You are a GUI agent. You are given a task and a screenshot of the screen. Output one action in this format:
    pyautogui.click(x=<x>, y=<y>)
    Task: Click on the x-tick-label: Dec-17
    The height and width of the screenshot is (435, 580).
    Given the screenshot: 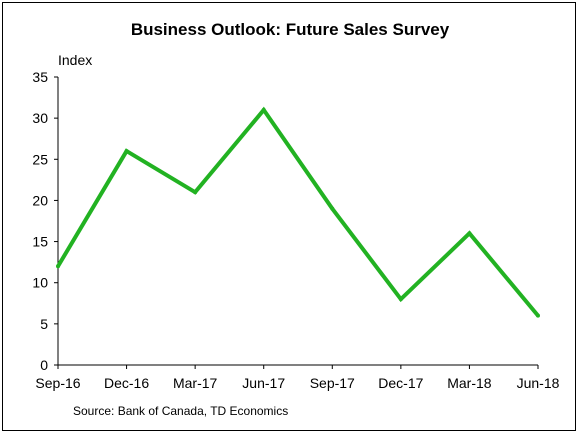 What is the action you would take?
    pyautogui.click(x=400, y=383)
    